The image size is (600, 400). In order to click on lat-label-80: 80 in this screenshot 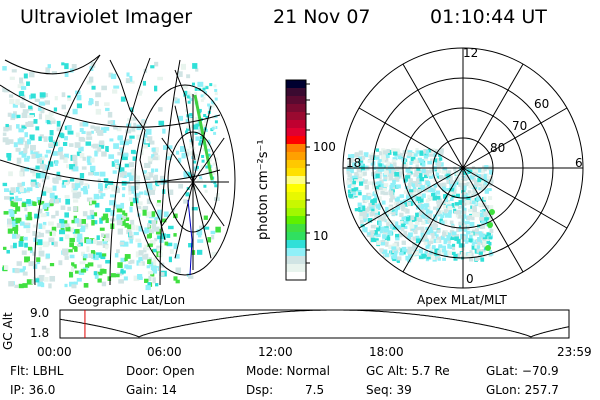, I will do `click(498, 148)`.